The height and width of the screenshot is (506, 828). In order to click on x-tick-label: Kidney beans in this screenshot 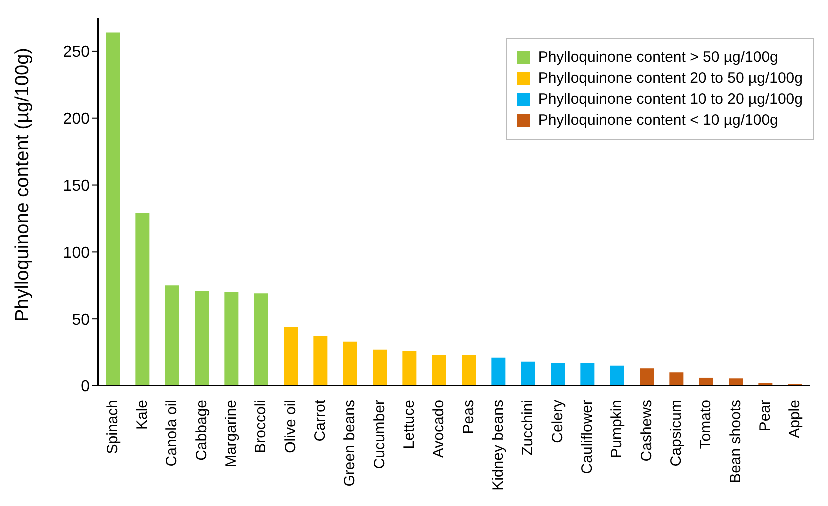, I will do `click(498, 445)`.